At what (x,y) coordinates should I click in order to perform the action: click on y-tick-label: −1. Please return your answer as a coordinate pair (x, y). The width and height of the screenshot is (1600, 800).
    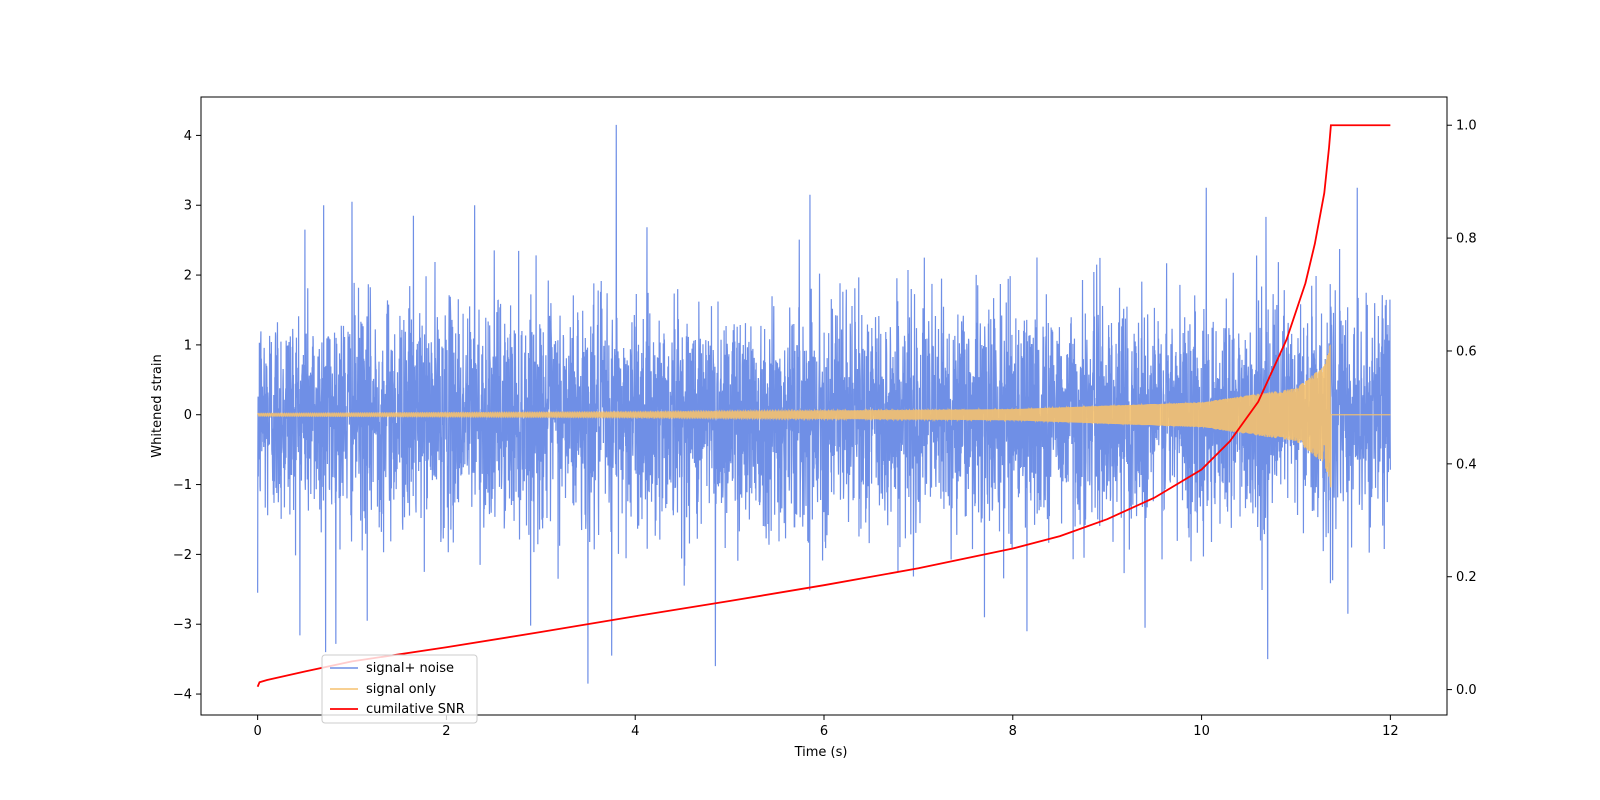
    Looking at the image, I should click on (182, 485).